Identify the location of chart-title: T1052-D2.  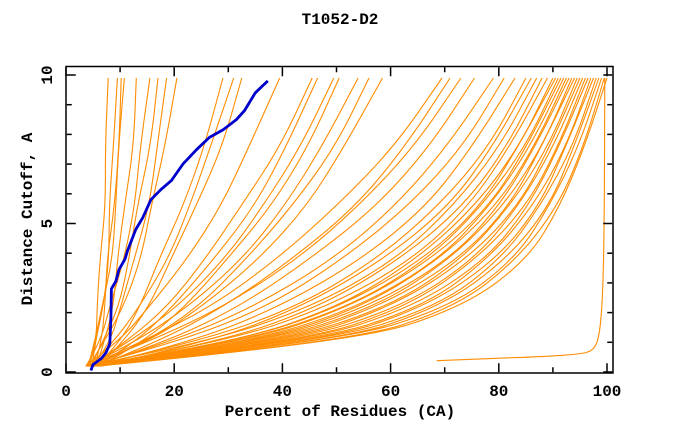
(340, 20).